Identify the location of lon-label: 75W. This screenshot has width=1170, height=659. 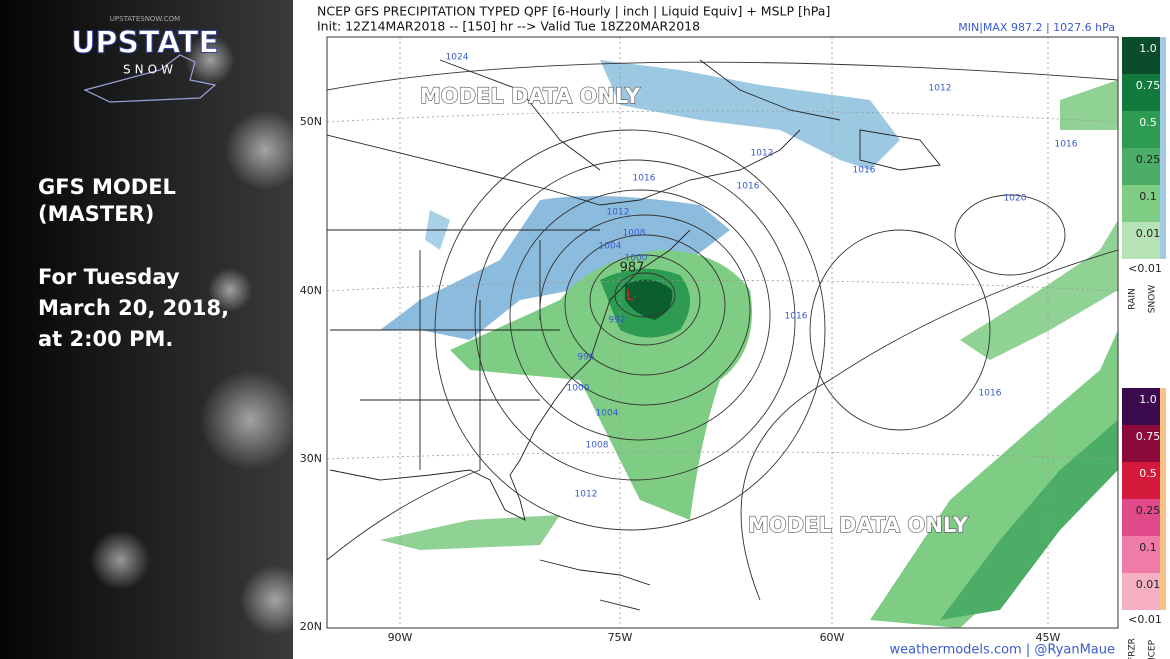
(620, 637).